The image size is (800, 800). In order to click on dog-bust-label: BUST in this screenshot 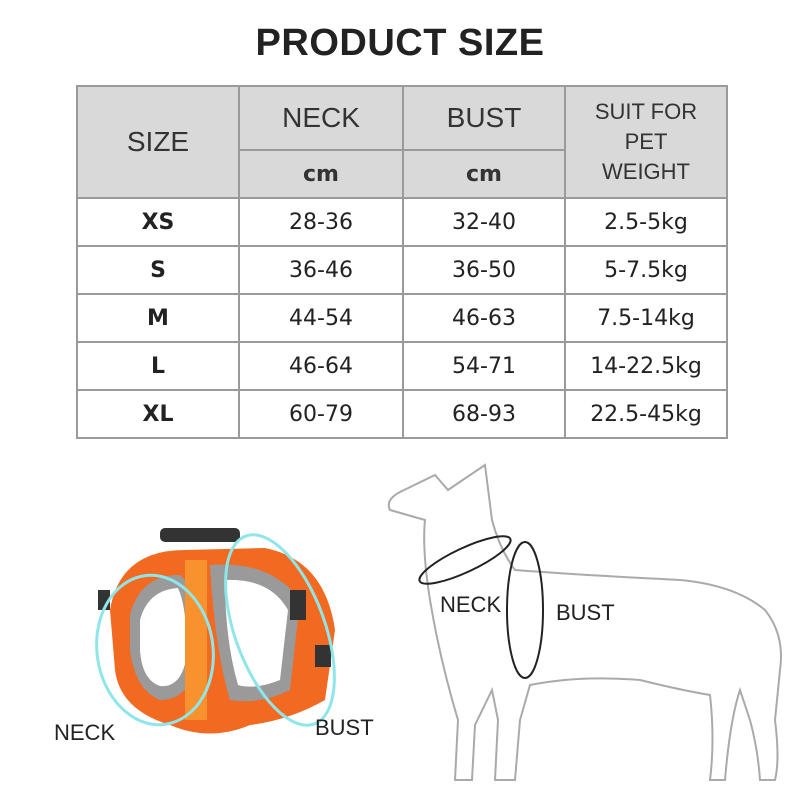, I will do `click(585, 612)`.